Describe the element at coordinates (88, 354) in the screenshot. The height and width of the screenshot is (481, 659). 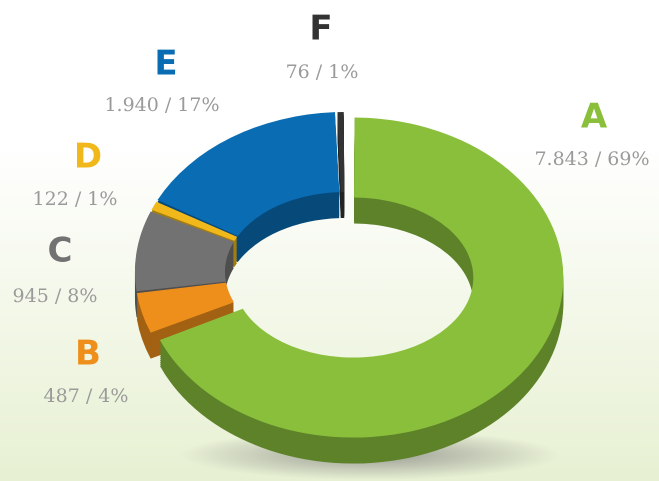
I see `category-label: B` at that location.